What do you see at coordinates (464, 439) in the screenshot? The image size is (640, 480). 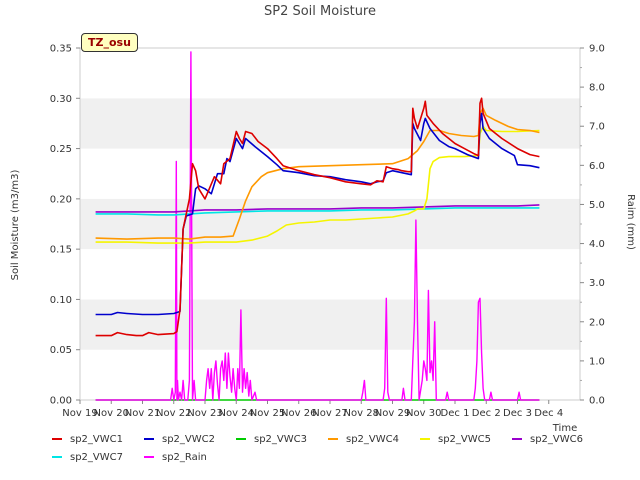 I see `legend-label: sp2_VWC5` at bounding box center [464, 439].